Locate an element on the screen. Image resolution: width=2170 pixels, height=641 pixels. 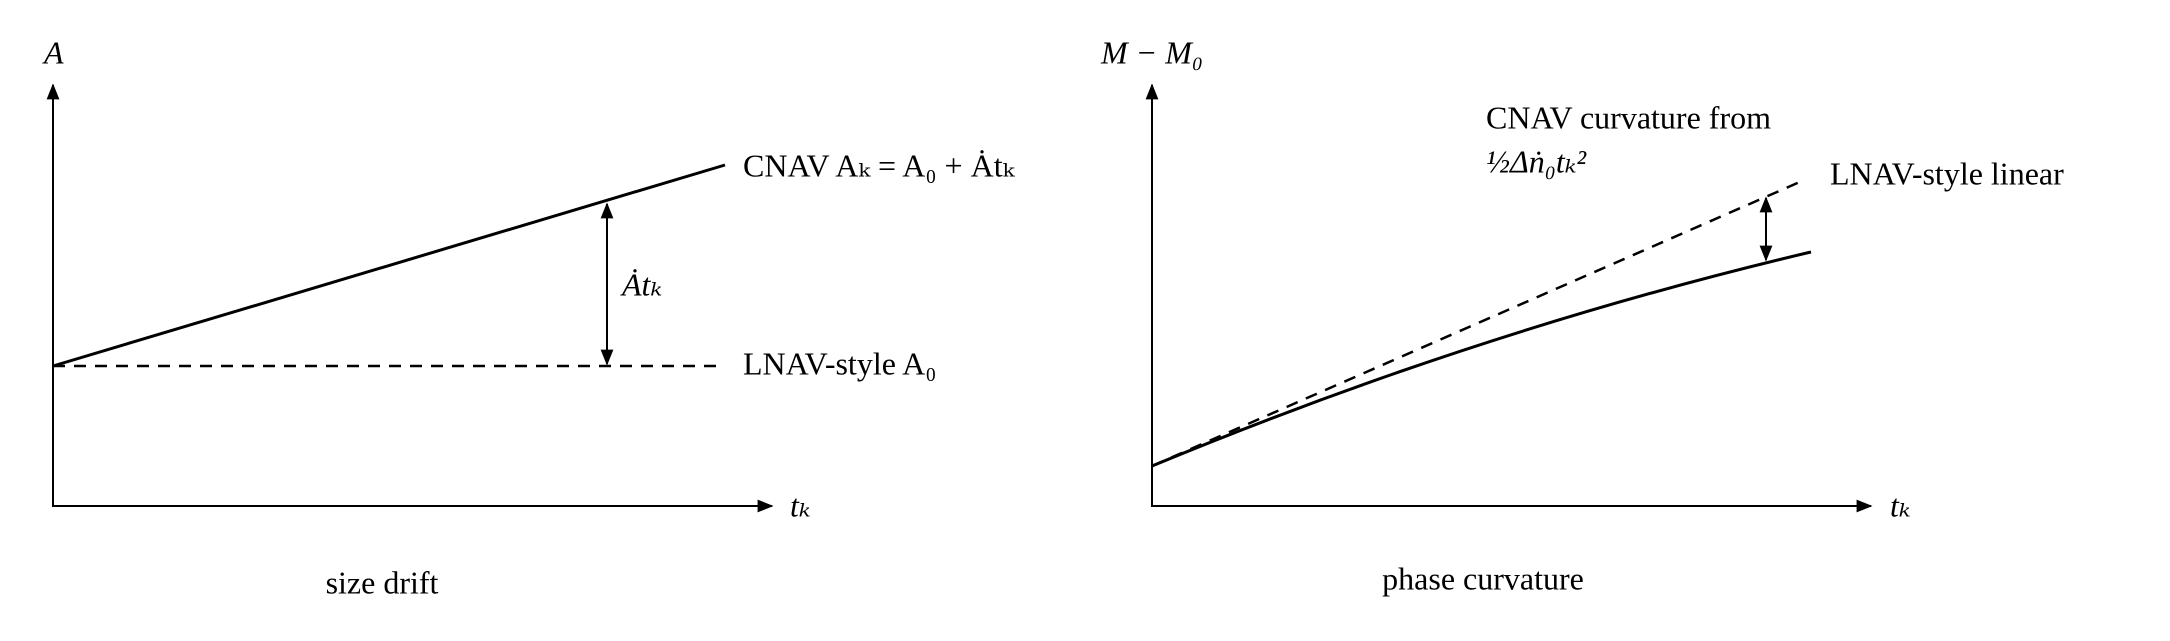
gap-label: Ȧtₖ is located at coordinates (641, 284).